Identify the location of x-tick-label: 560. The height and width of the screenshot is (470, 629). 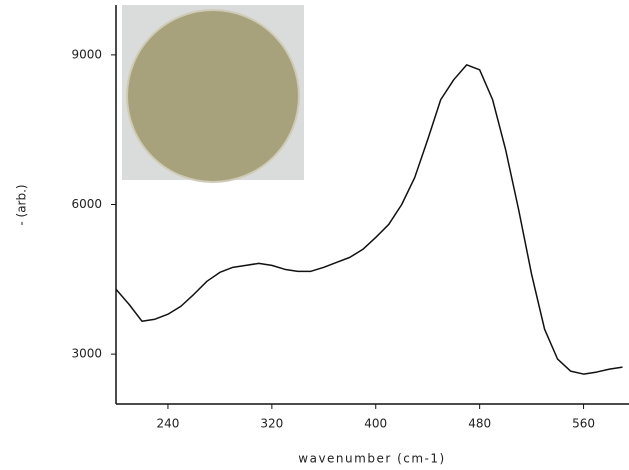
(583, 424).